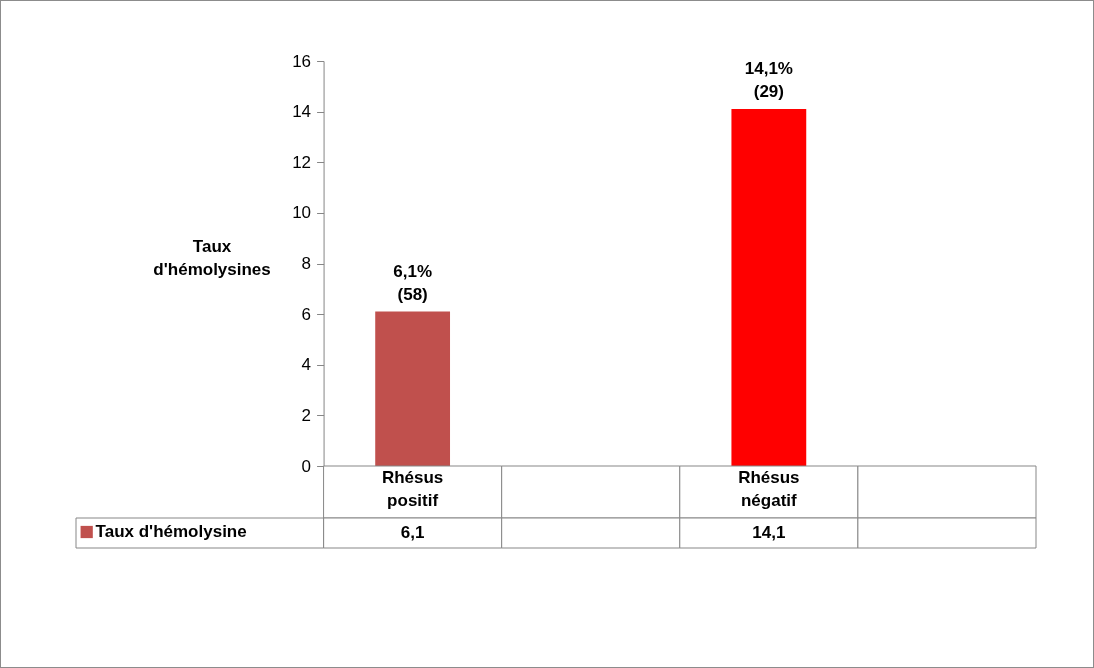  I want to click on x-tick-label: Rhésus négatif, so click(769, 489).